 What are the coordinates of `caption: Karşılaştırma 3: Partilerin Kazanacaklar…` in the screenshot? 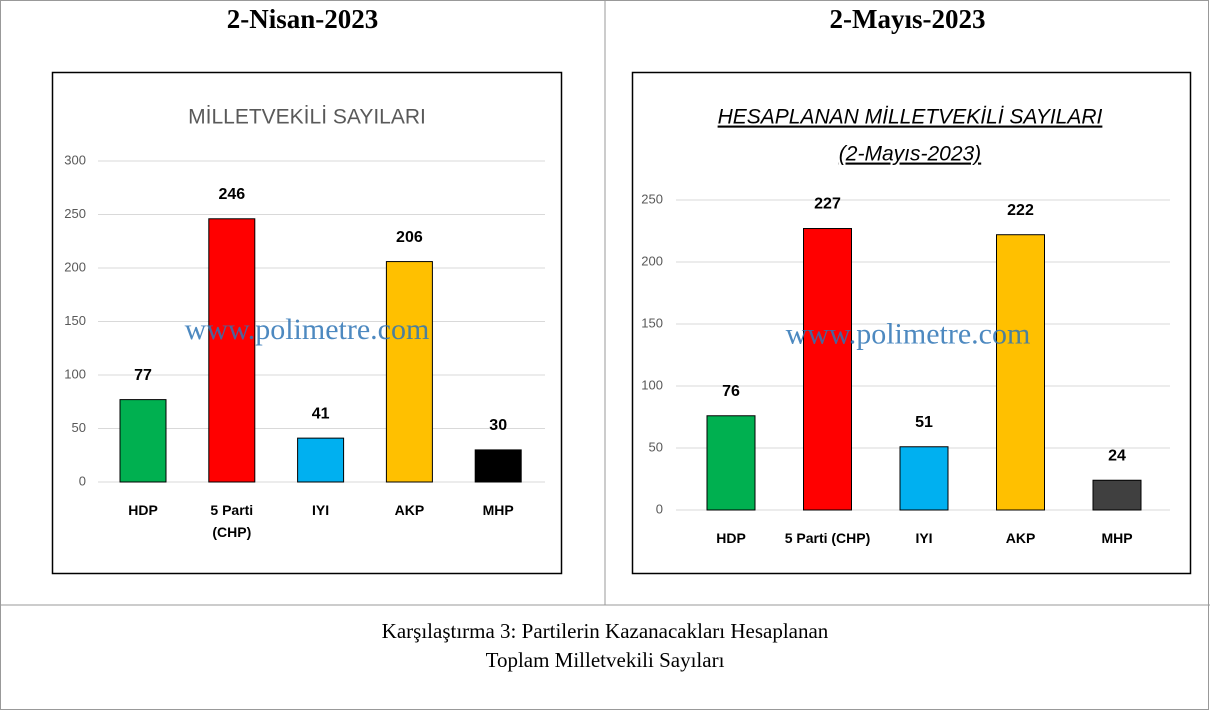 It's located at (605, 631).